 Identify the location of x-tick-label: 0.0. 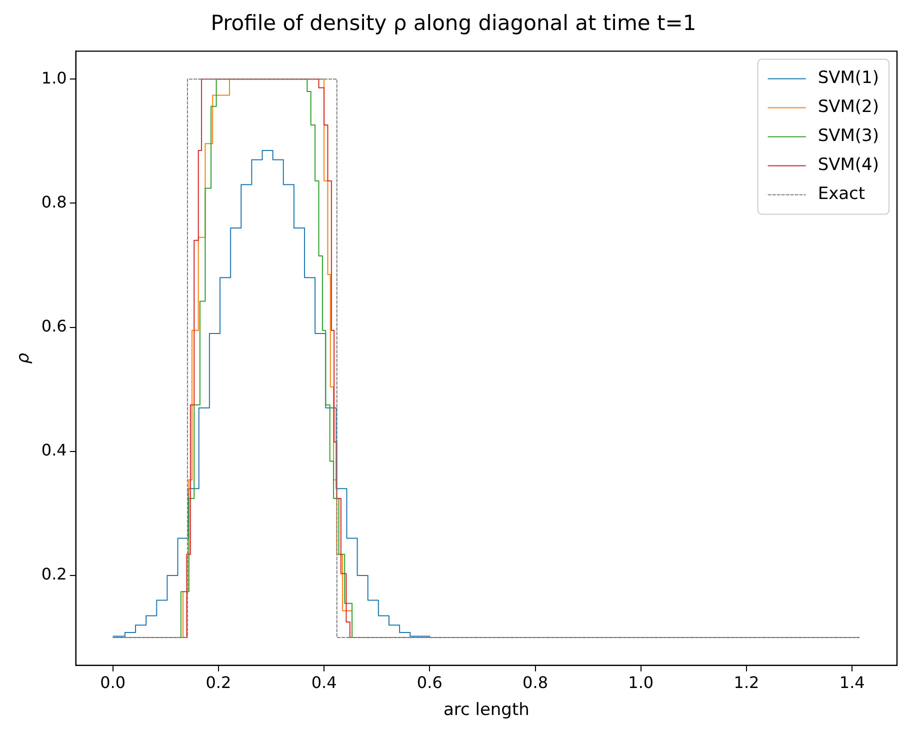
(113, 682).